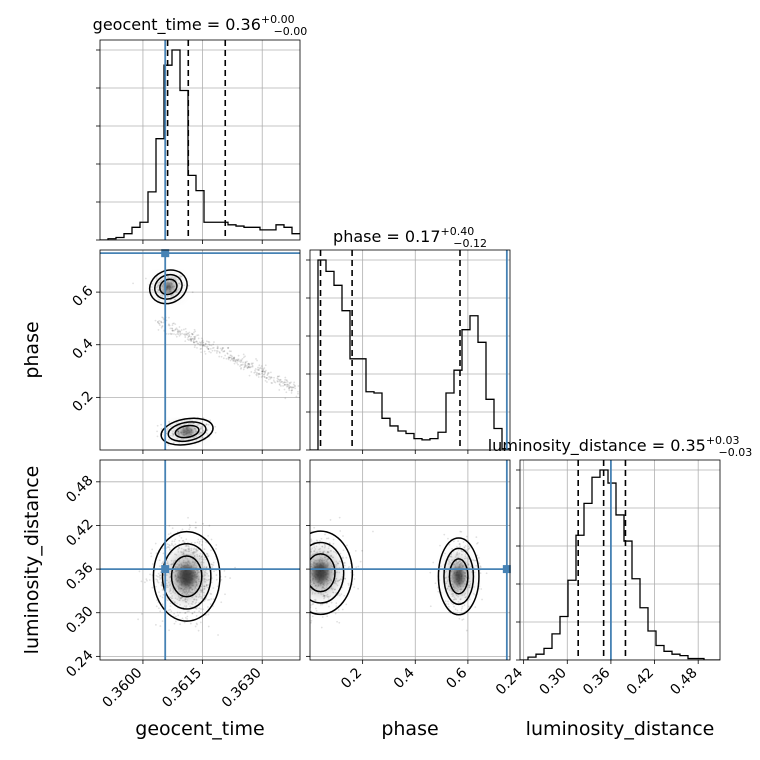 The height and width of the screenshot is (760, 760). What do you see at coordinates (409, 729) in the screenshot?
I see `xlabel-phase: phase` at bounding box center [409, 729].